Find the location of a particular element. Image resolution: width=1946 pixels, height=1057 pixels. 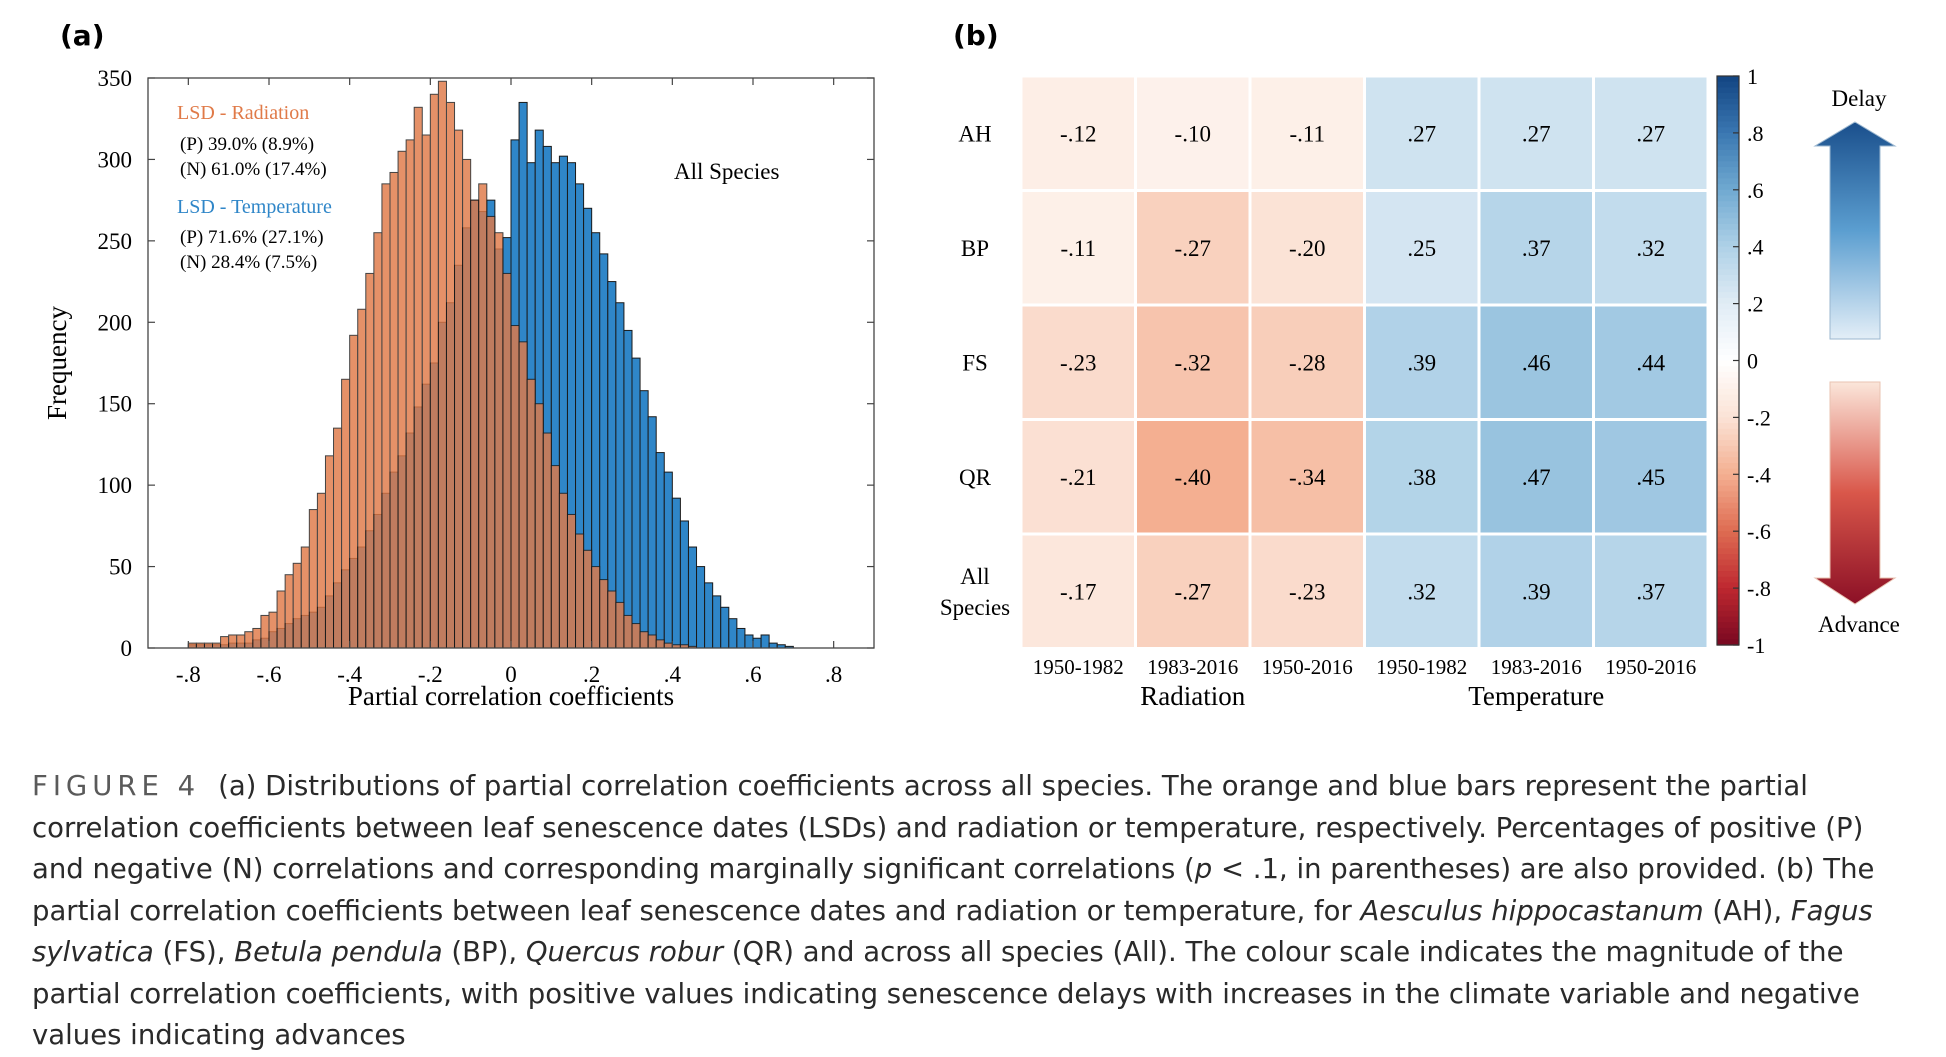

x-tick-label: 0 is located at coordinates (511, 674).